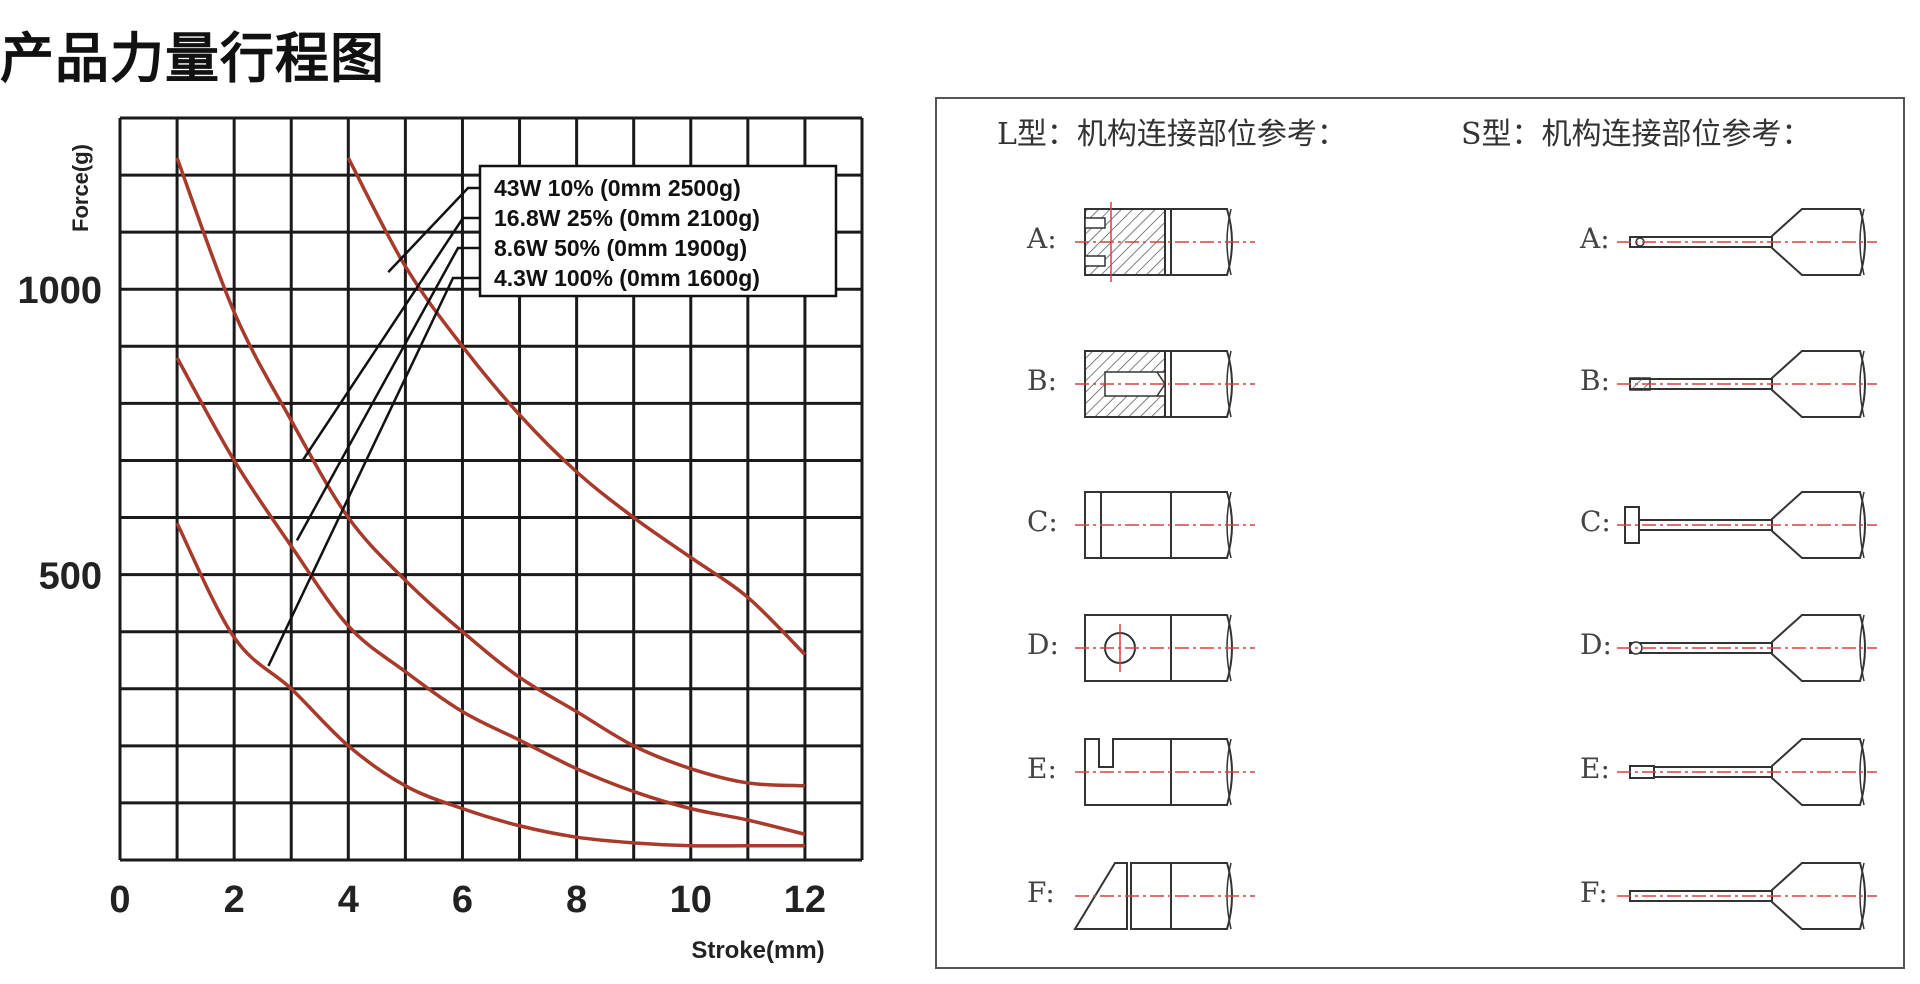  What do you see at coordinates (1041, 892) in the screenshot?
I see `reference-row-label-l: F:` at bounding box center [1041, 892].